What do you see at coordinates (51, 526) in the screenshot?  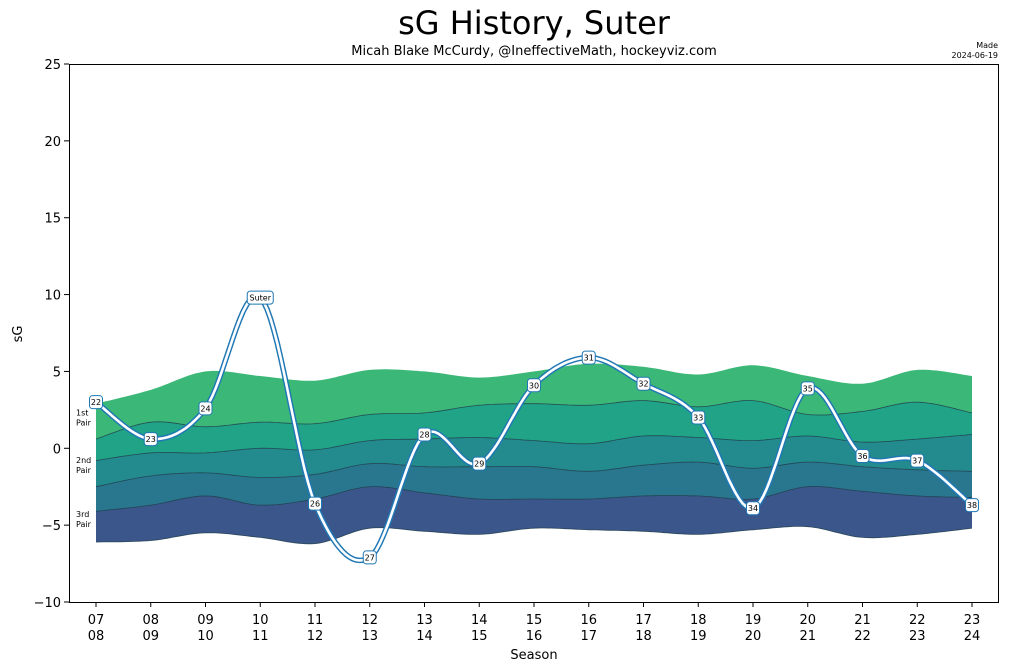 I see `y-tick-label: −5` at bounding box center [51, 526].